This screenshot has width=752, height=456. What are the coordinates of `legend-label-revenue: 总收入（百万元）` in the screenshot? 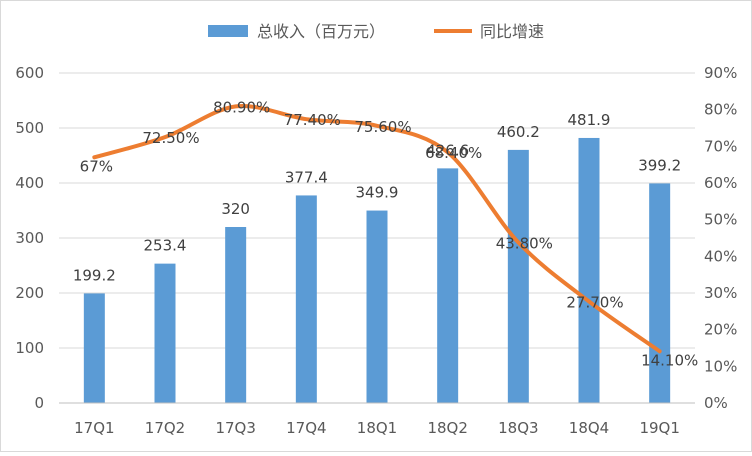 It's located at (321, 31).